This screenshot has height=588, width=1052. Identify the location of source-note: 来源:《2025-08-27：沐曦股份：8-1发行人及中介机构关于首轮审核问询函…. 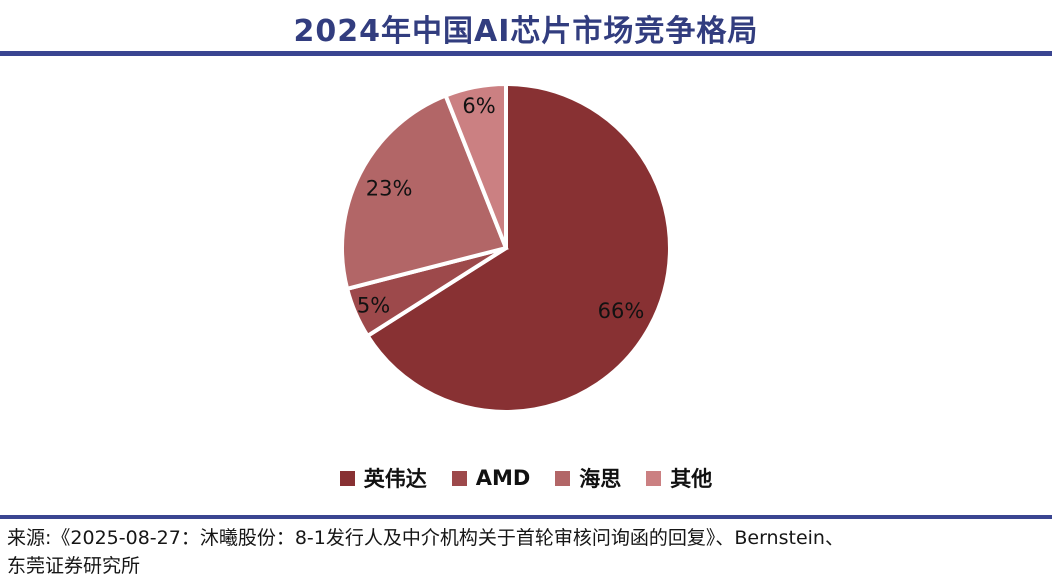
(527, 552).